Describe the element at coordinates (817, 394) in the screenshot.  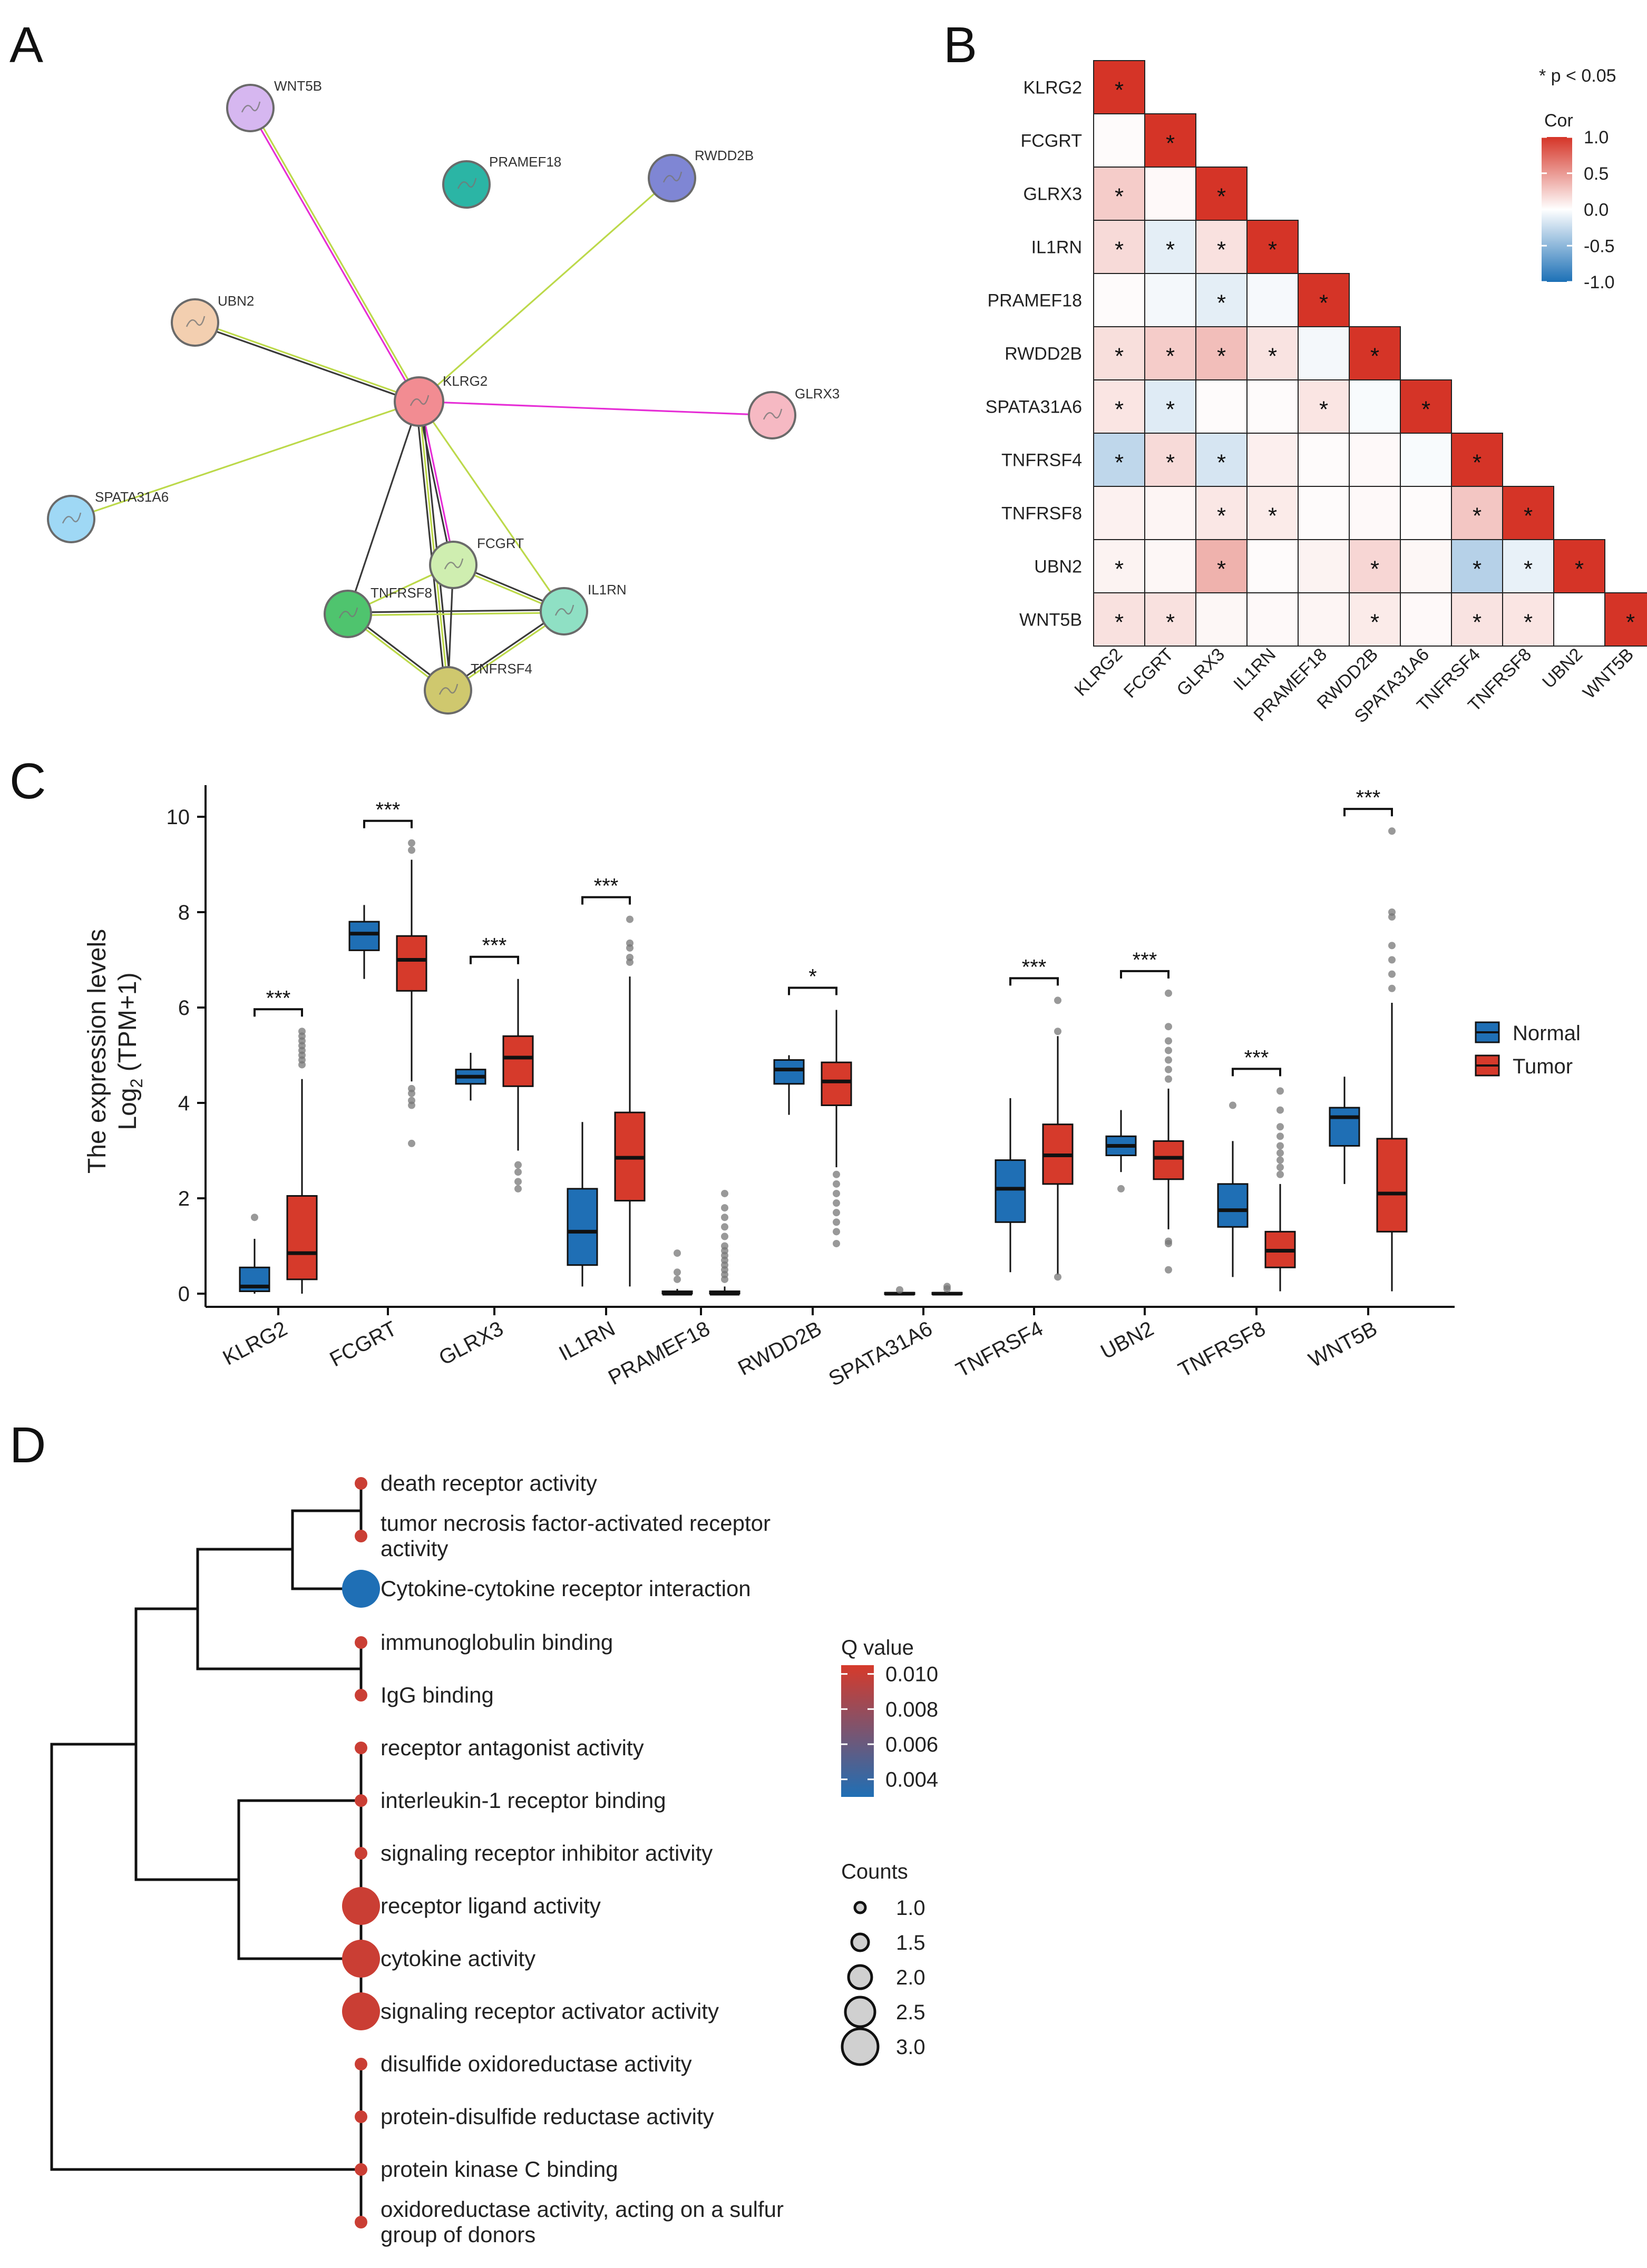
I see `network-node-label: GLRX3` at that location.